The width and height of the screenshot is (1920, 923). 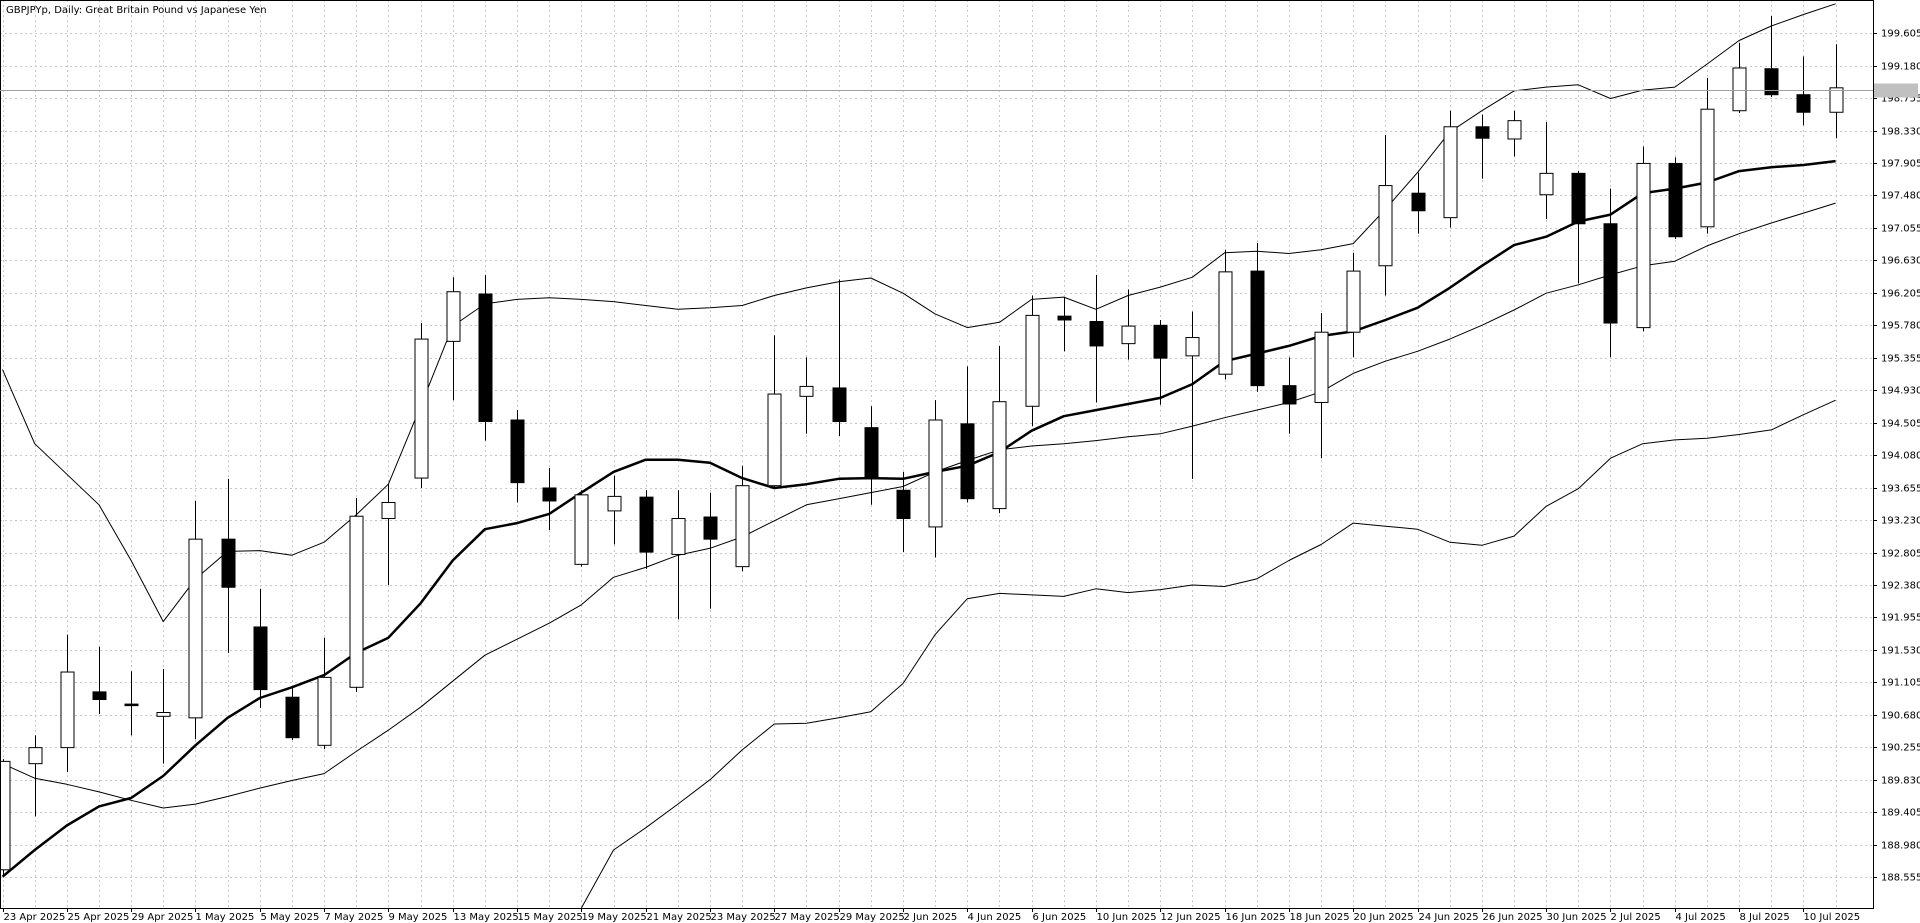 I want to click on x-tick-label: 27 May 2025, so click(x=807, y=917).